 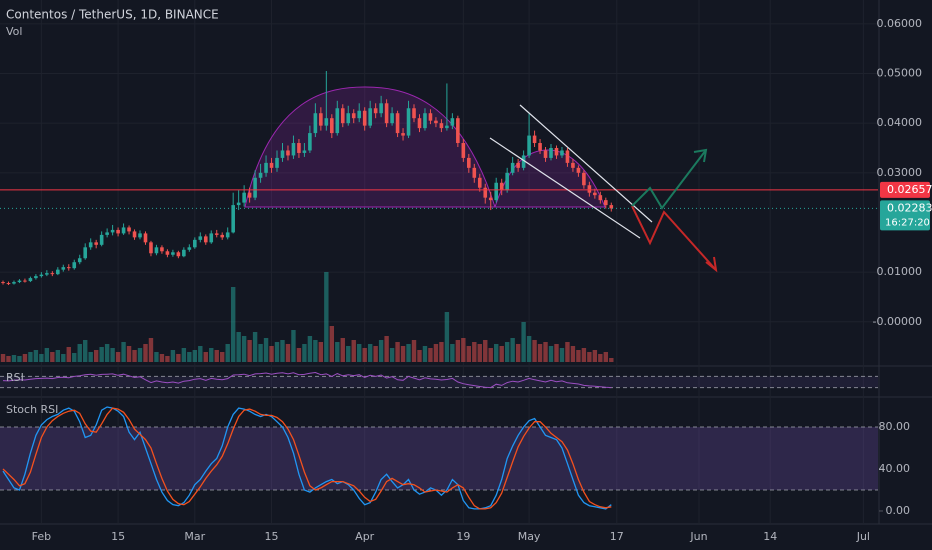 What do you see at coordinates (711, 264) in the screenshot?
I see `bear-arrowhead` at bounding box center [711, 264].